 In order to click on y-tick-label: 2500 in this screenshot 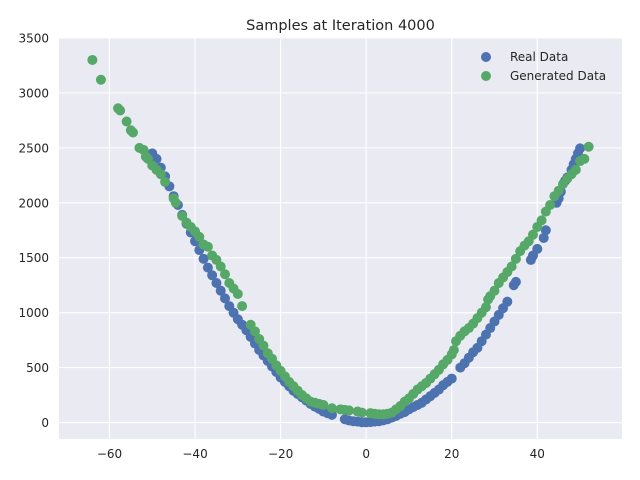, I will do `click(33, 148)`.